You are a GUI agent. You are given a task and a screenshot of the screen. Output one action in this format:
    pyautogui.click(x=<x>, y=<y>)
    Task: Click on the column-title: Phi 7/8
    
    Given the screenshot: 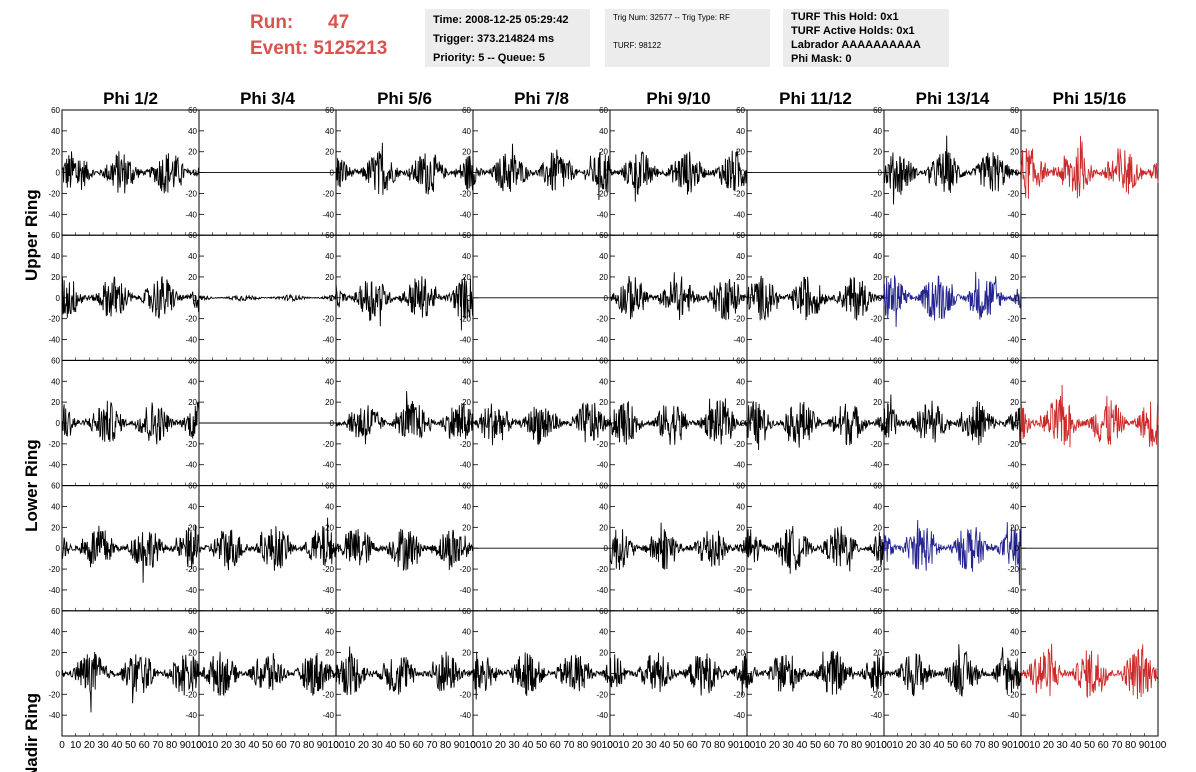 What is the action you would take?
    pyautogui.click(x=541, y=98)
    